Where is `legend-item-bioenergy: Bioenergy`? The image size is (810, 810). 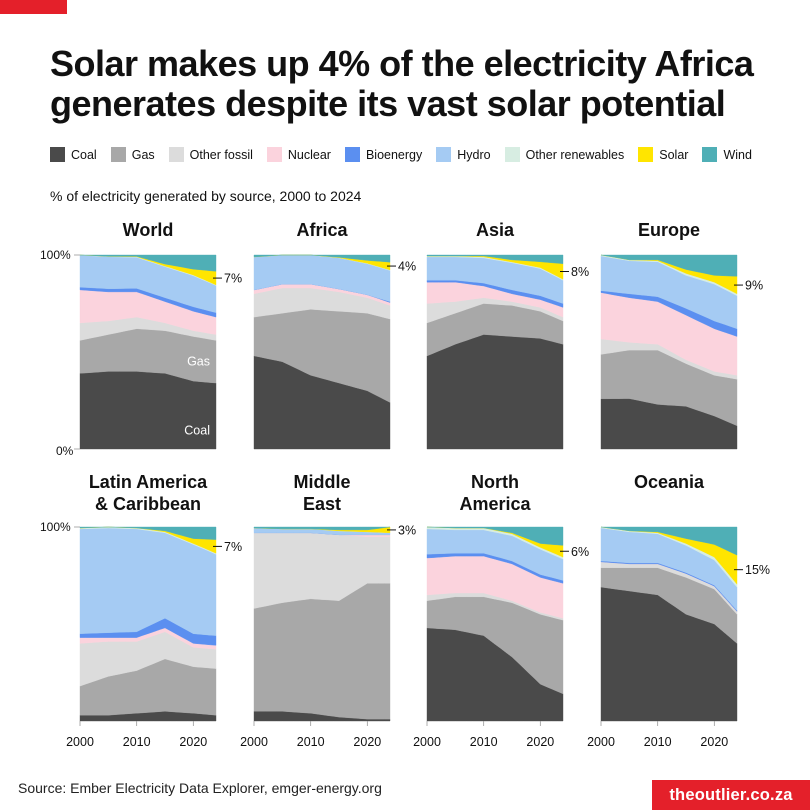 legend-item-bioenergy: Bioenergy is located at coordinates (383, 154).